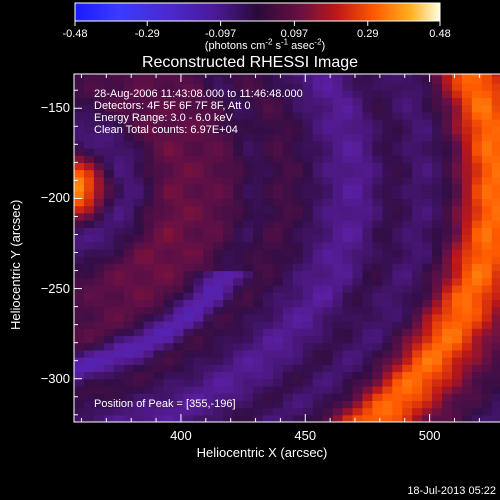 Image resolution: width=500 pixels, height=500 pixels. Describe the element at coordinates (147, 34) in the screenshot. I see `colorbar-tick-label: -0.29` at that location.